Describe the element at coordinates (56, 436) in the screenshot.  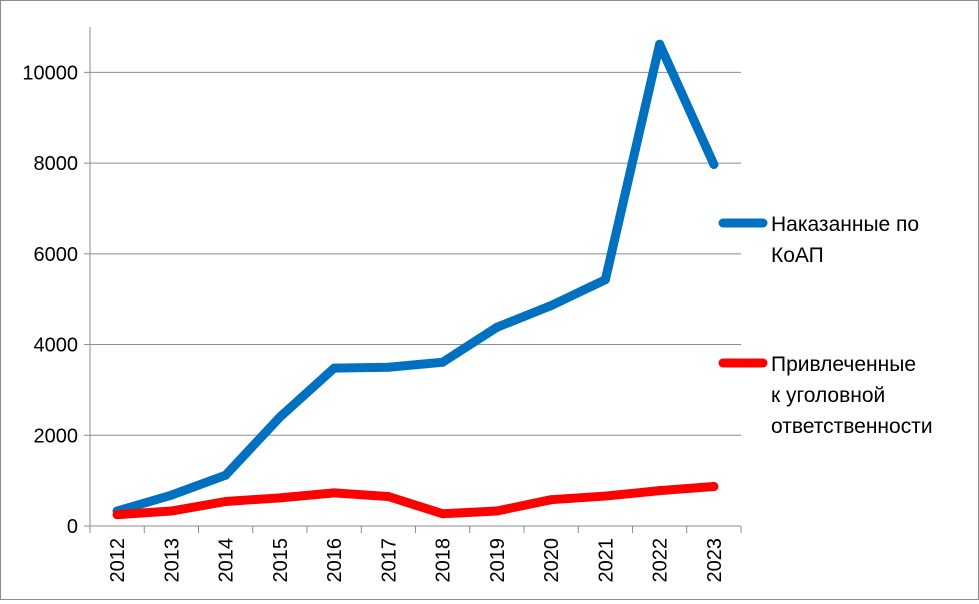
I see `y-tick-label: 2000` at that location.